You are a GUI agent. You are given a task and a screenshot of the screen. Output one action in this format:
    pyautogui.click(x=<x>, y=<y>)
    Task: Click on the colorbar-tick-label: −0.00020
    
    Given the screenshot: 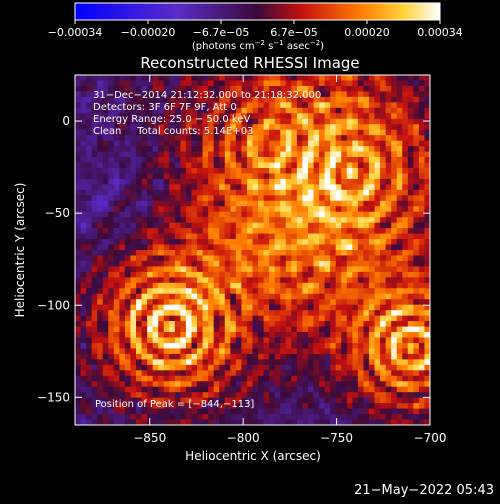 What is the action you would take?
    pyautogui.click(x=148, y=32)
    